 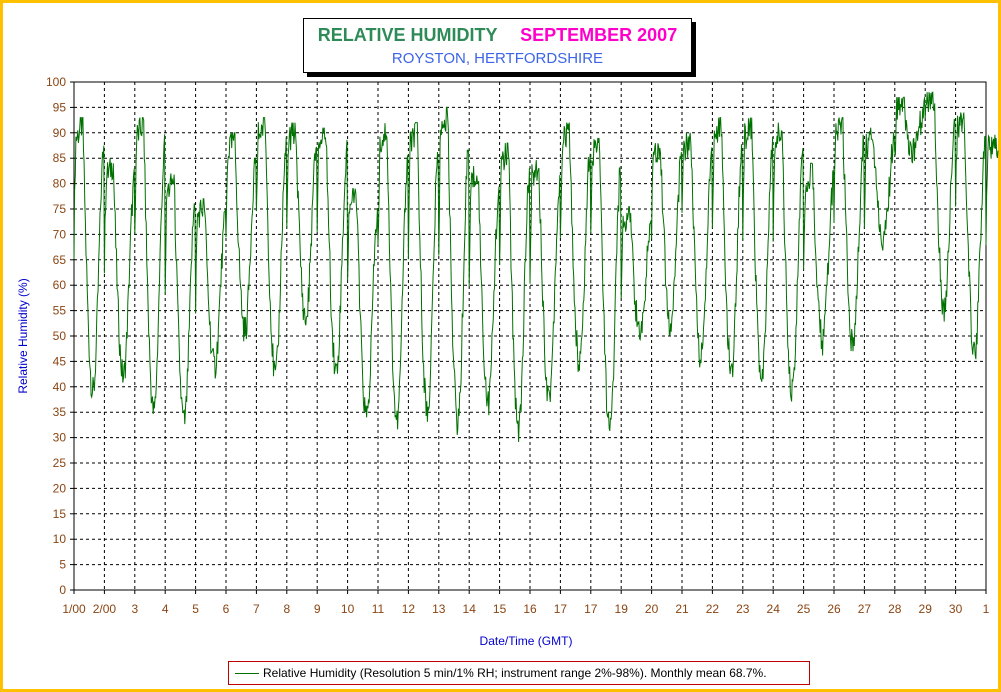 What do you see at coordinates (409, 609) in the screenshot?
I see `x-tick-label: 12` at bounding box center [409, 609].